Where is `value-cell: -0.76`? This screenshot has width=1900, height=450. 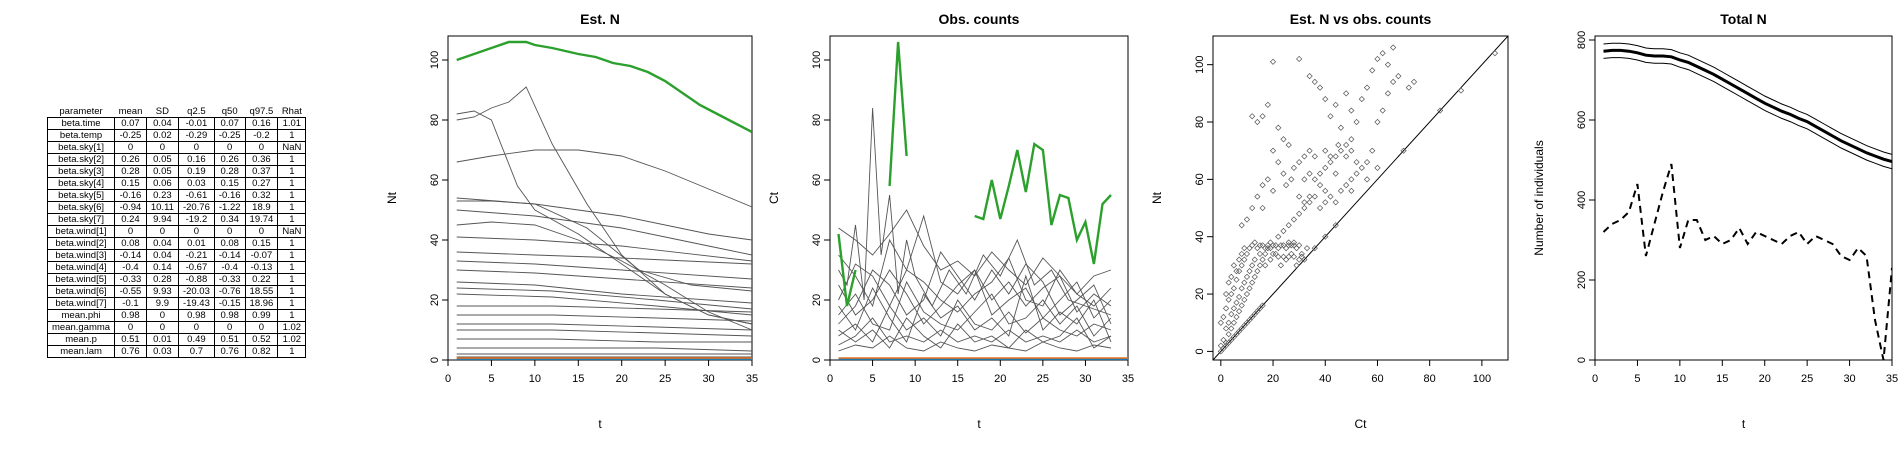
value-cell: -0.76 is located at coordinates (229, 291).